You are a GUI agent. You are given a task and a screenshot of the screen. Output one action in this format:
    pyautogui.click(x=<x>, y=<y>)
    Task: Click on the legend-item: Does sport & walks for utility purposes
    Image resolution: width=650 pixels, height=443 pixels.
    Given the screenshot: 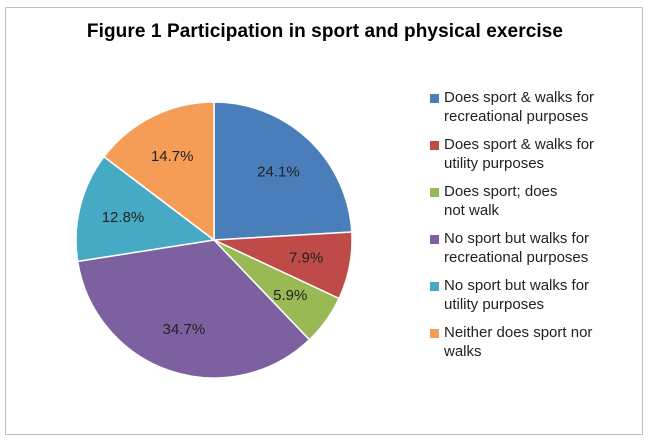 What is the action you would take?
    pyautogui.click(x=537, y=154)
    